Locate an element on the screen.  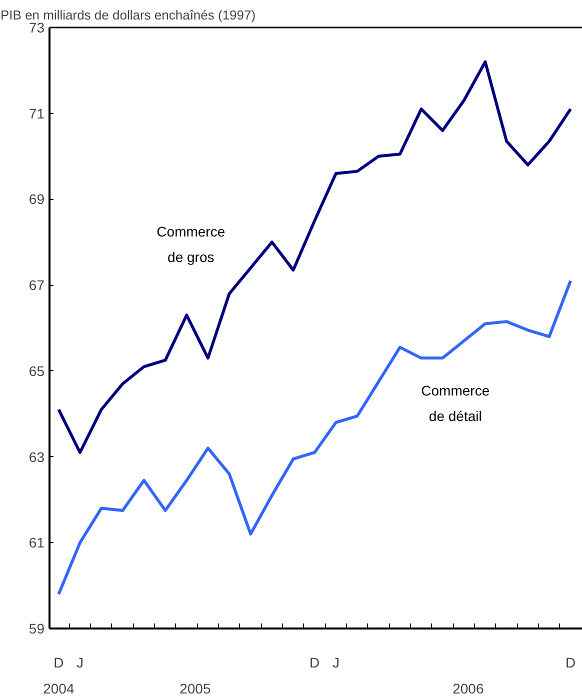
y-tick-label: 65 is located at coordinates (36, 370).